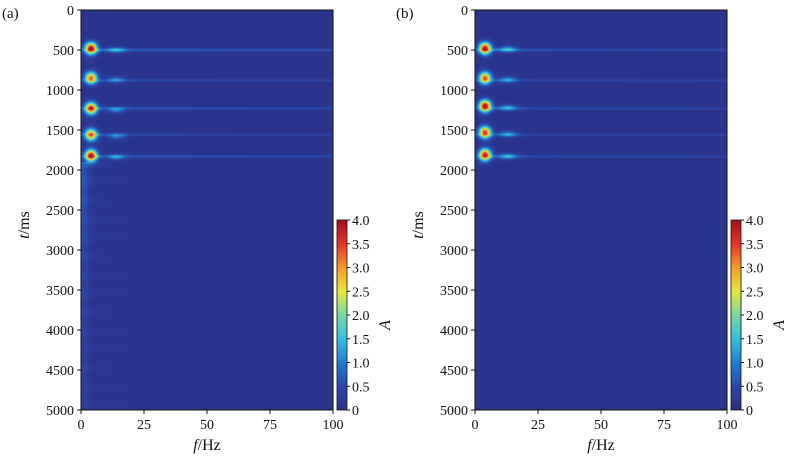  What do you see at coordinates (405, 14) in the screenshot?
I see `panel-label: (b)` at bounding box center [405, 14].